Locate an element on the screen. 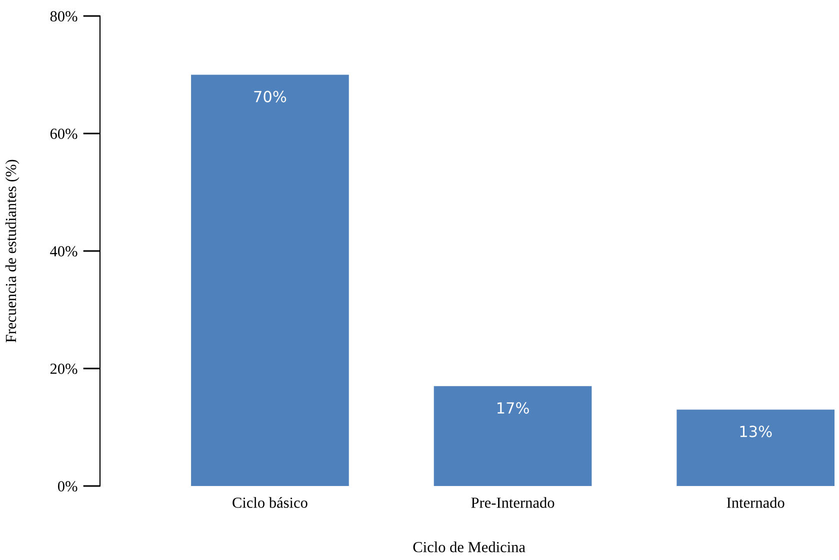 This screenshot has height=560, width=839. y-axis-title: Frecuencia de estudiantes (%) is located at coordinates (12, 251).